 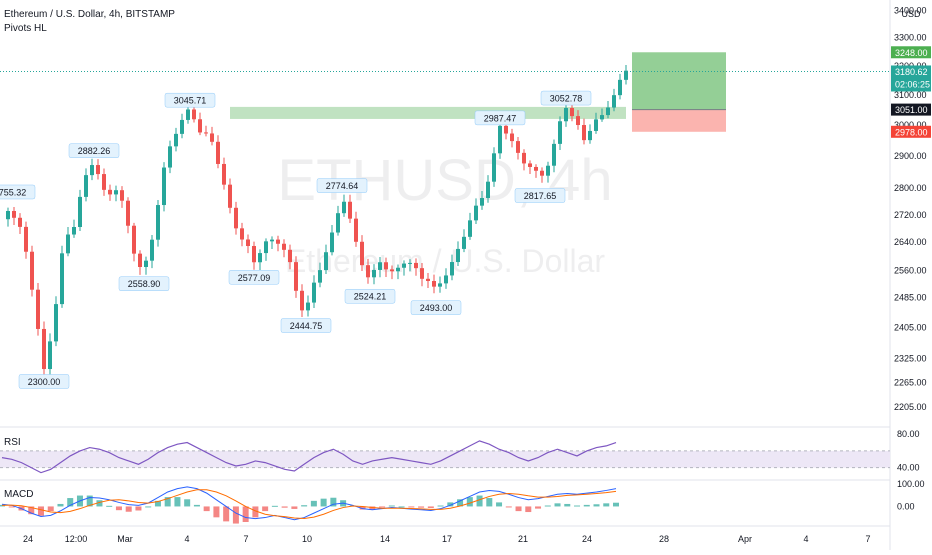 I want to click on time-axis: 24 12:00 Mar 4 7 10 14 17 21 24 28 Apr 4 7, so click(x=447, y=539).